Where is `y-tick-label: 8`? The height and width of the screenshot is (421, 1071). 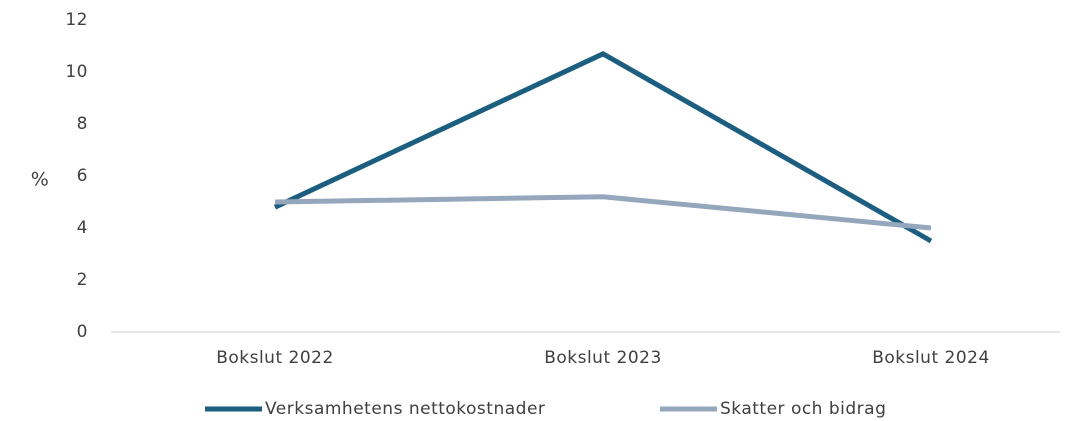 y-tick-label: 8 is located at coordinates (82, 124).